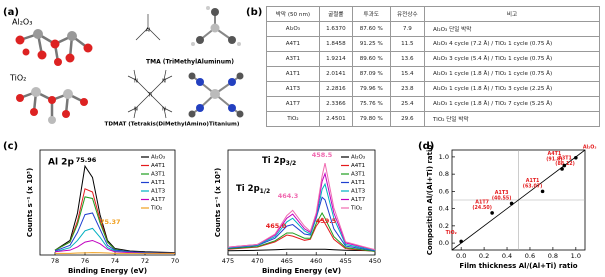 This screenshot has height=277, width=605. I want to click on peak-annotation: 464.3, so click(288, 196).